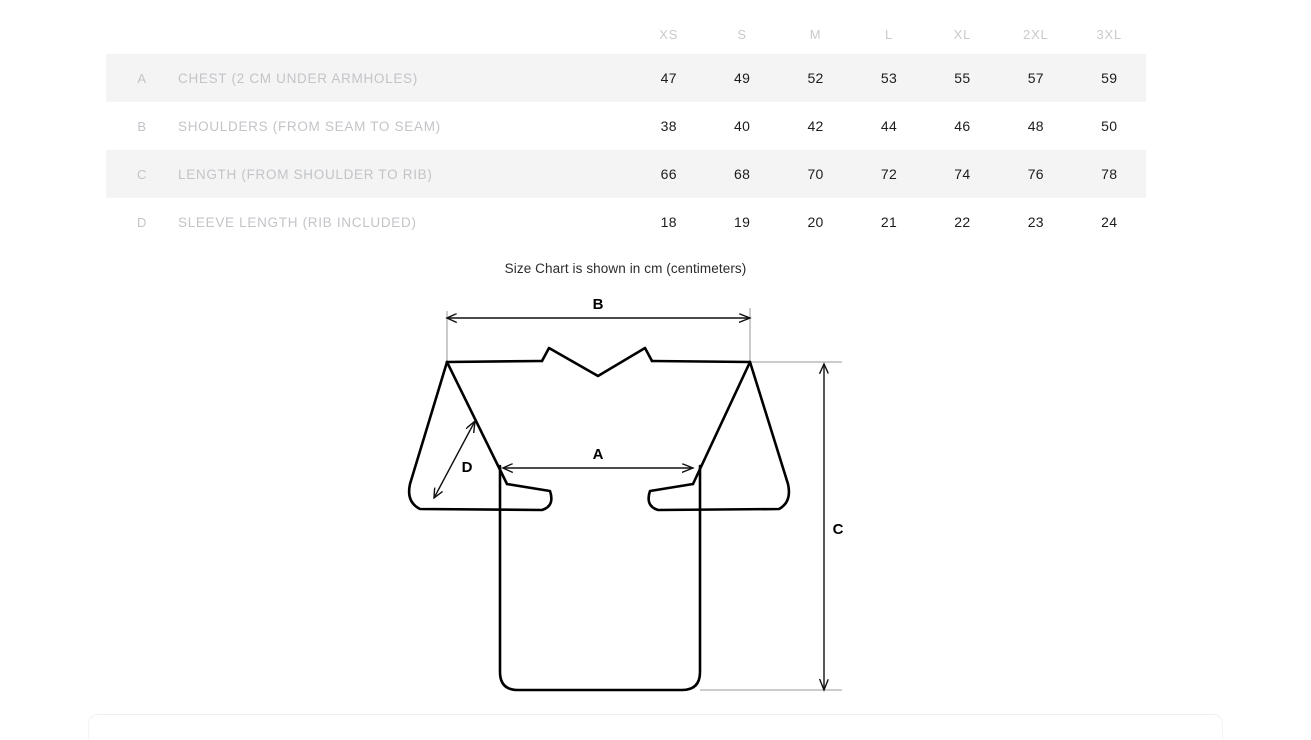 The height and width of the screenshot is (740, 1311). Describe the element at coordinates (701, 361) in the screenshot. I see `right-shoulder-seam` at that location.